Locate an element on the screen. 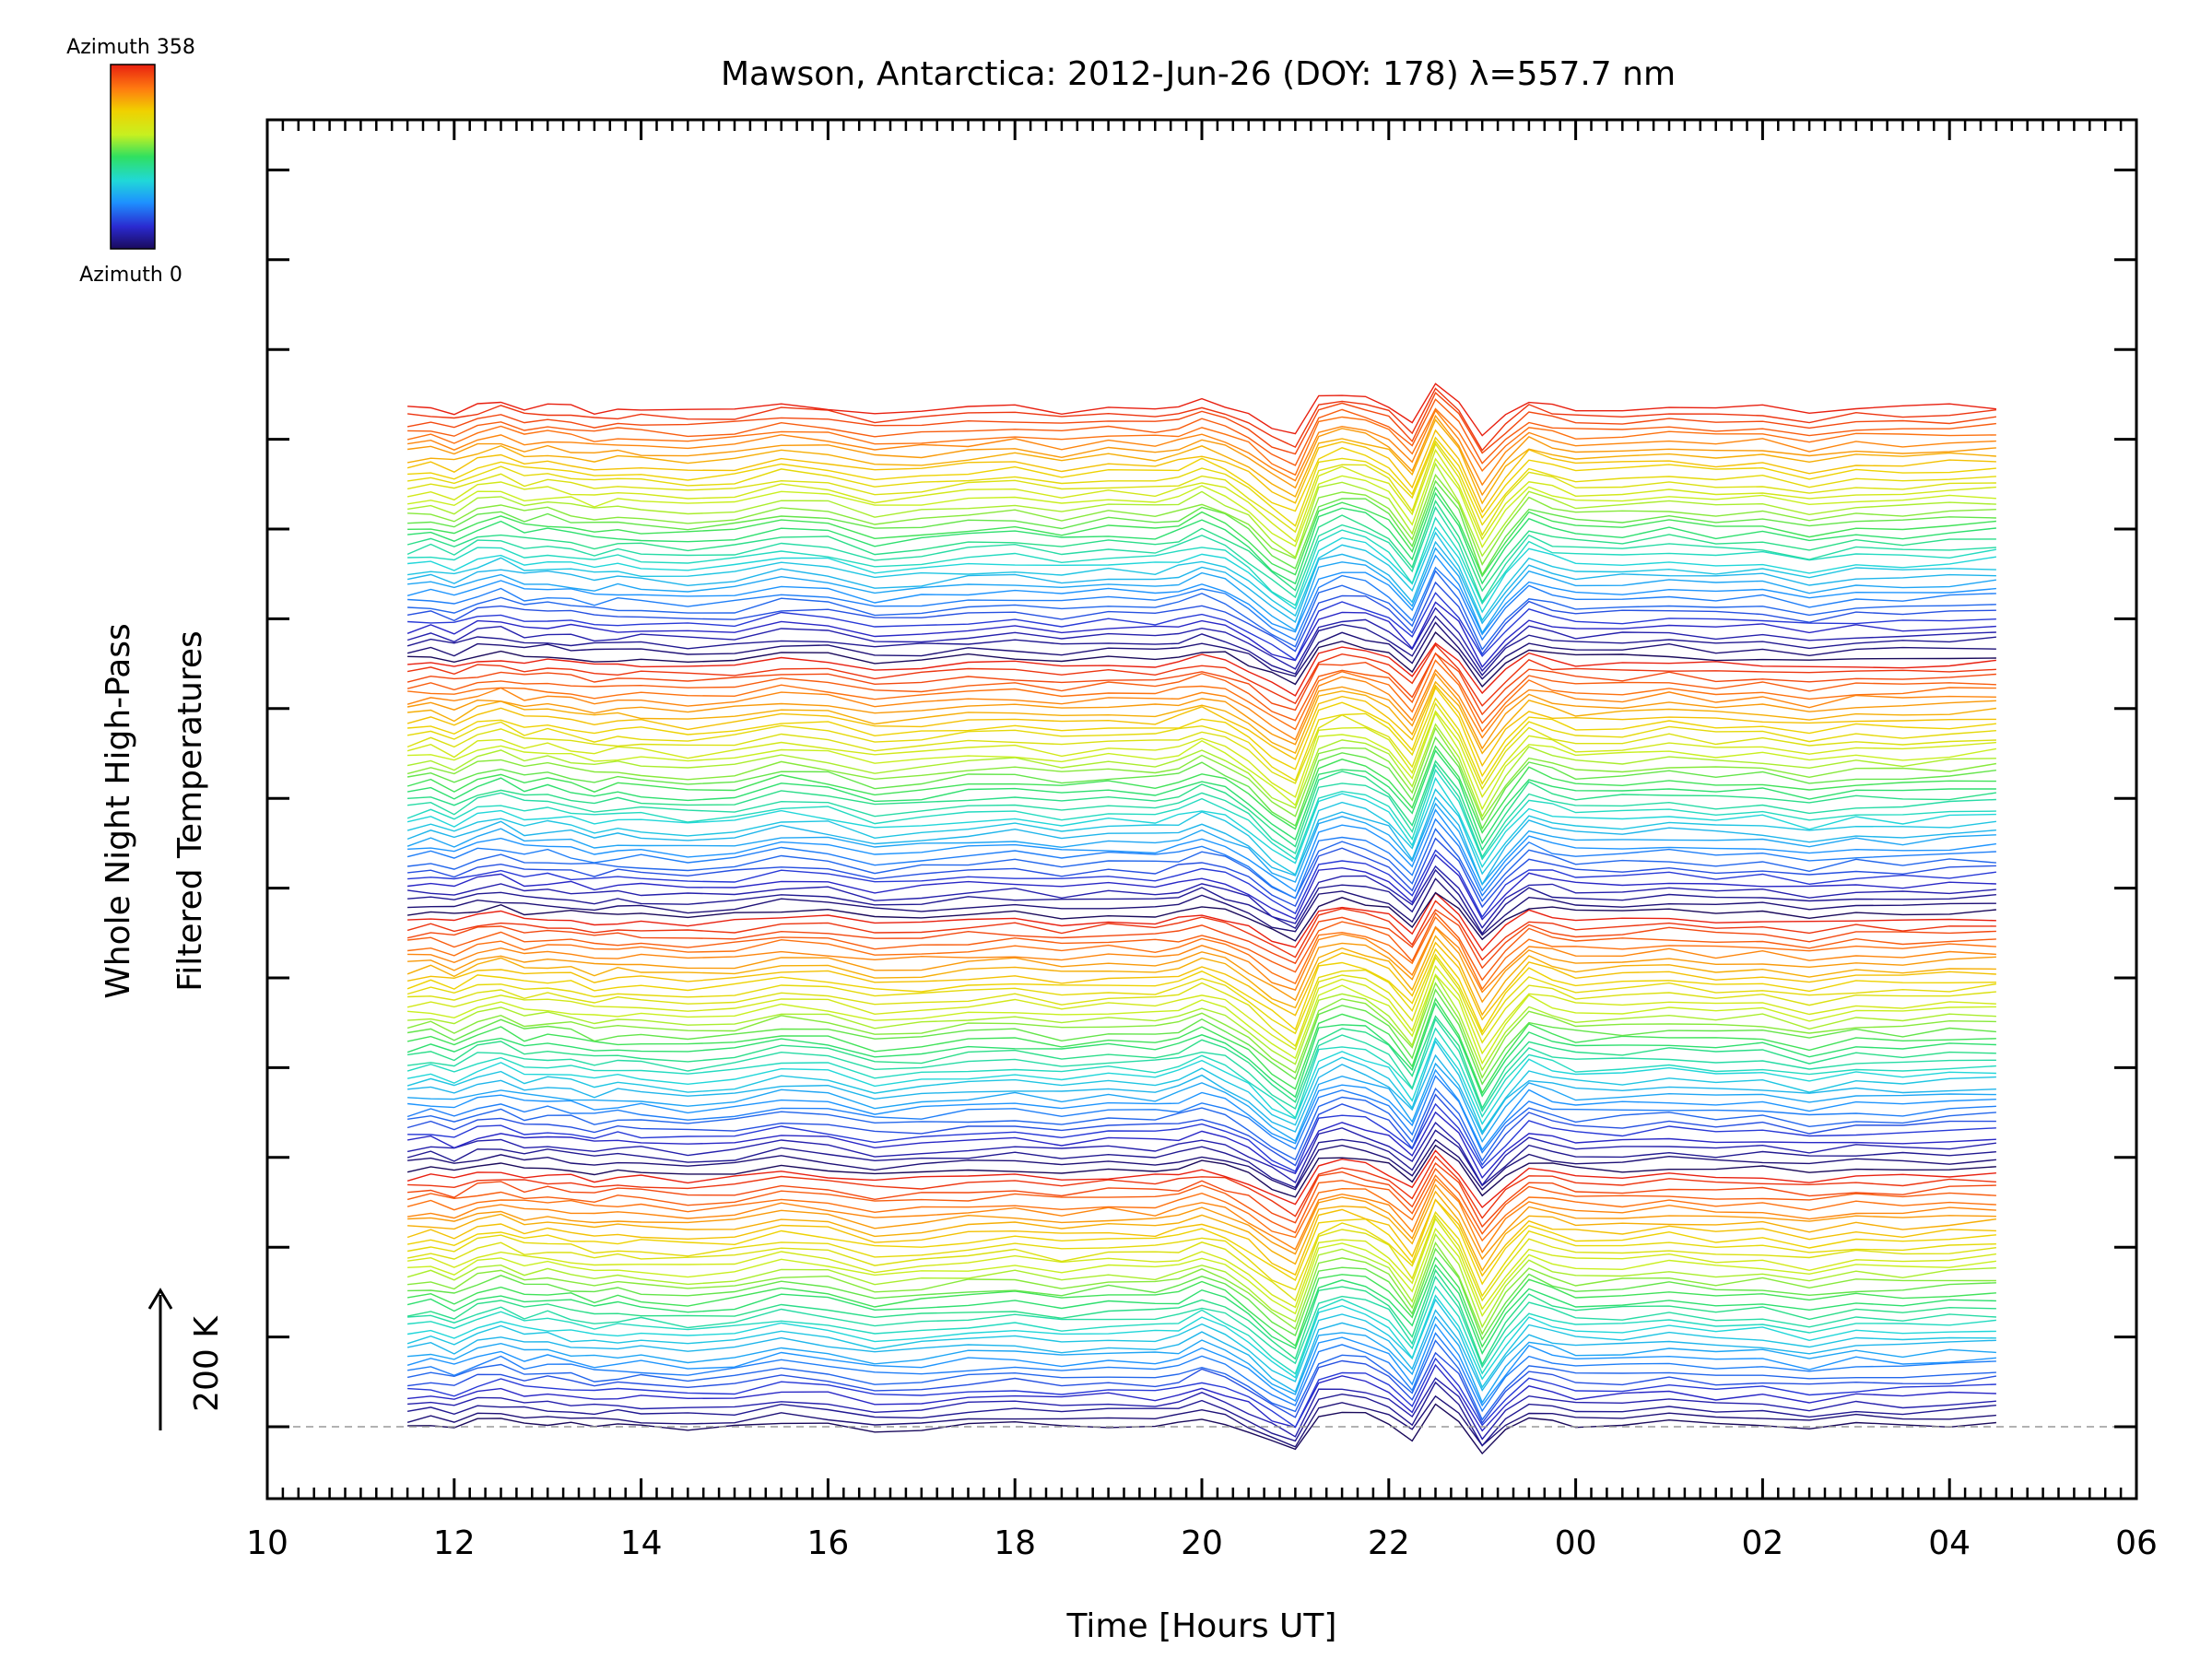 Image resolution: width=2212 pixels, height=1659 pixels. scale-arrow-head is located at coordinates (160, 1299).